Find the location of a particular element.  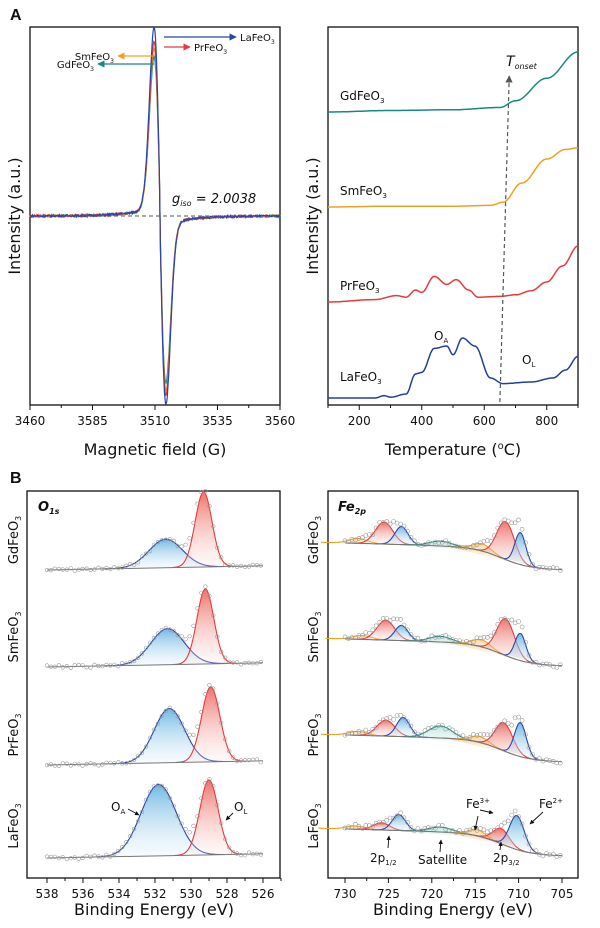

o1s-row-label: SmFeO3 is located at coordinates (15, 637).